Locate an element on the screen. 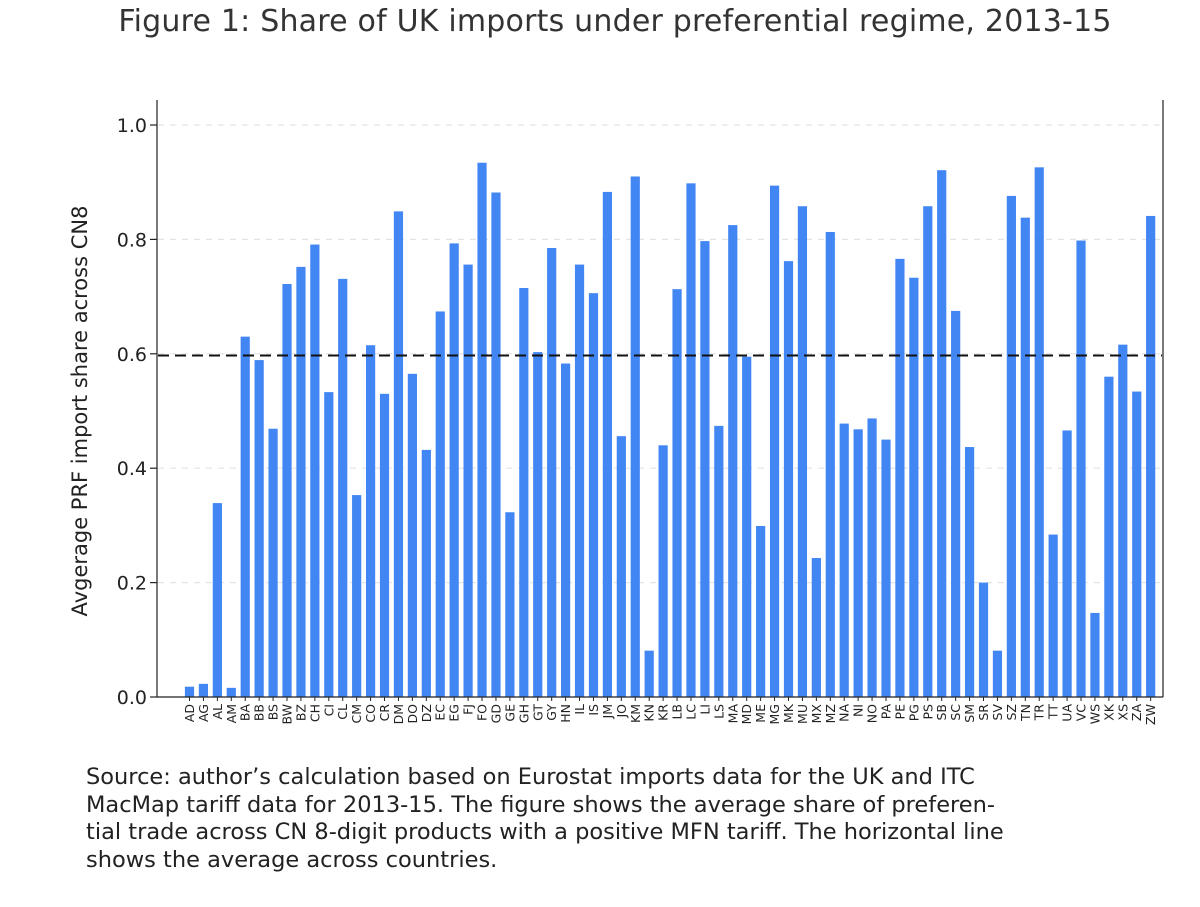 This screenshot has width=1200, height=907. bar-sb is located at coordinates (942, 434).